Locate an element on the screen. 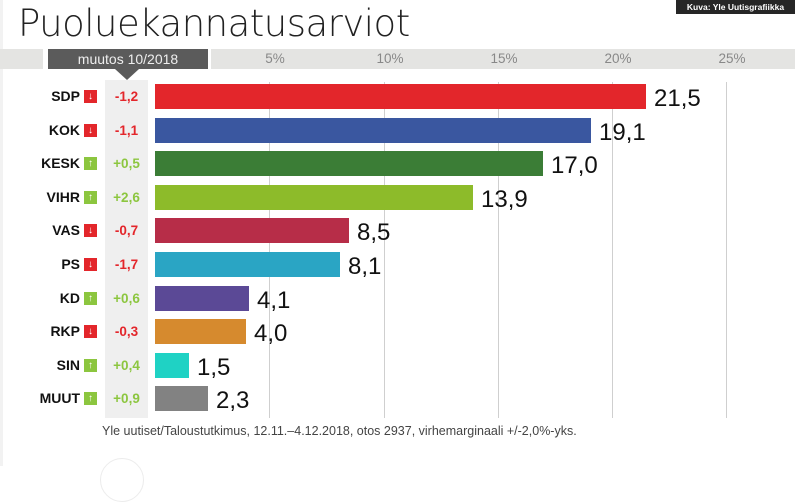 The image size is (795, 502). bar-muut is located at coordinates (181, 398).